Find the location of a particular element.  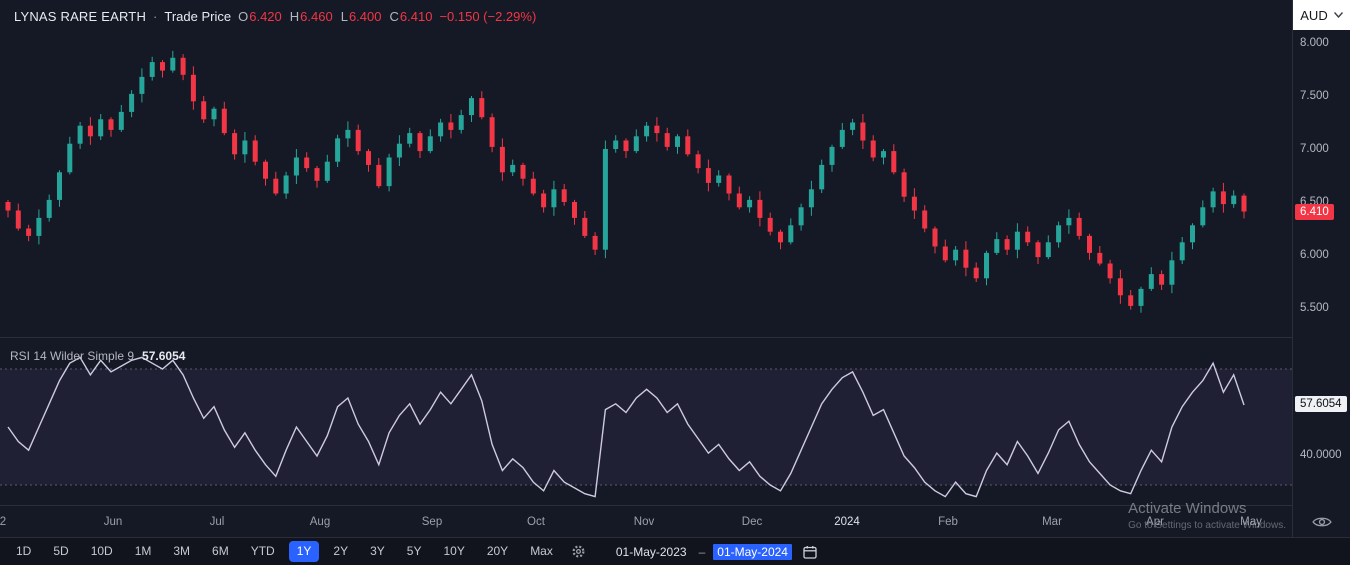

date-from-field: 01-May-2023 is located at coordinates (651, 551).